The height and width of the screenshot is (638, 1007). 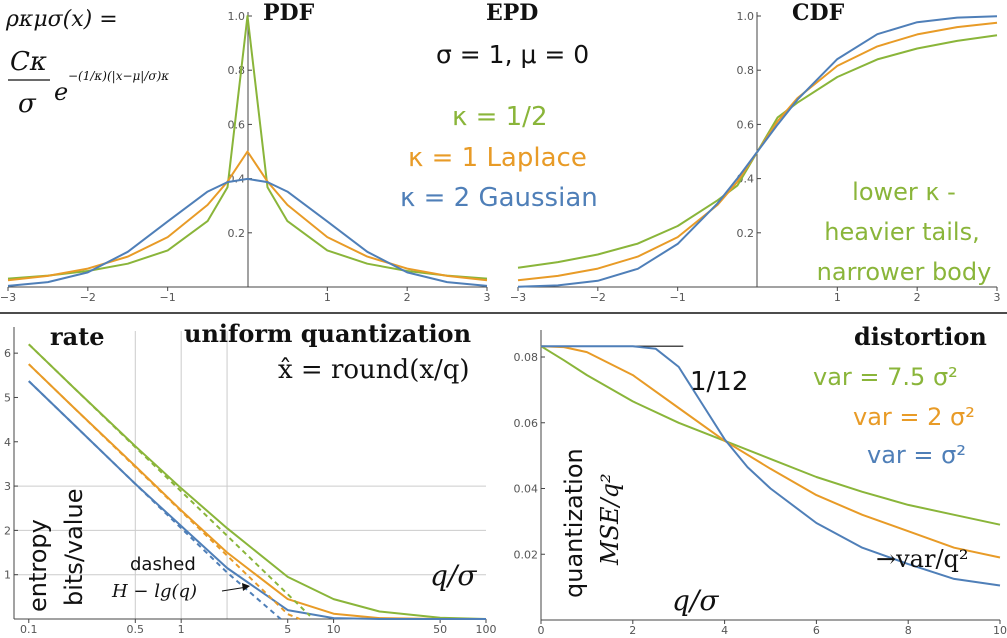 I want to click on formula-exp-base: e, so click(x=61, y=92).